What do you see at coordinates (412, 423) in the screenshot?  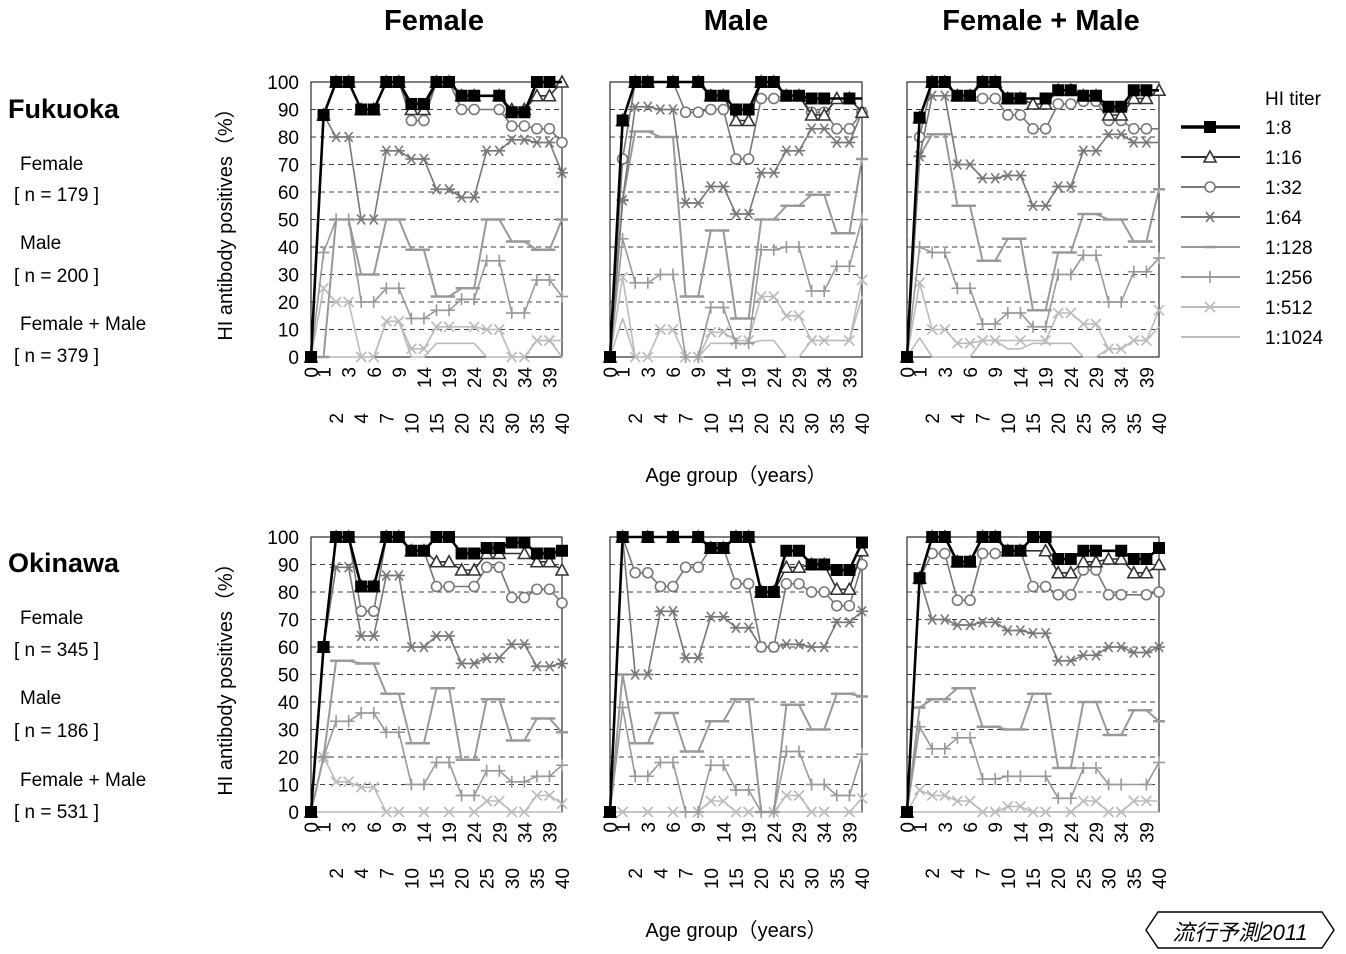 I see `x-tick-label-8: 10` at bounding box center [412, 423].